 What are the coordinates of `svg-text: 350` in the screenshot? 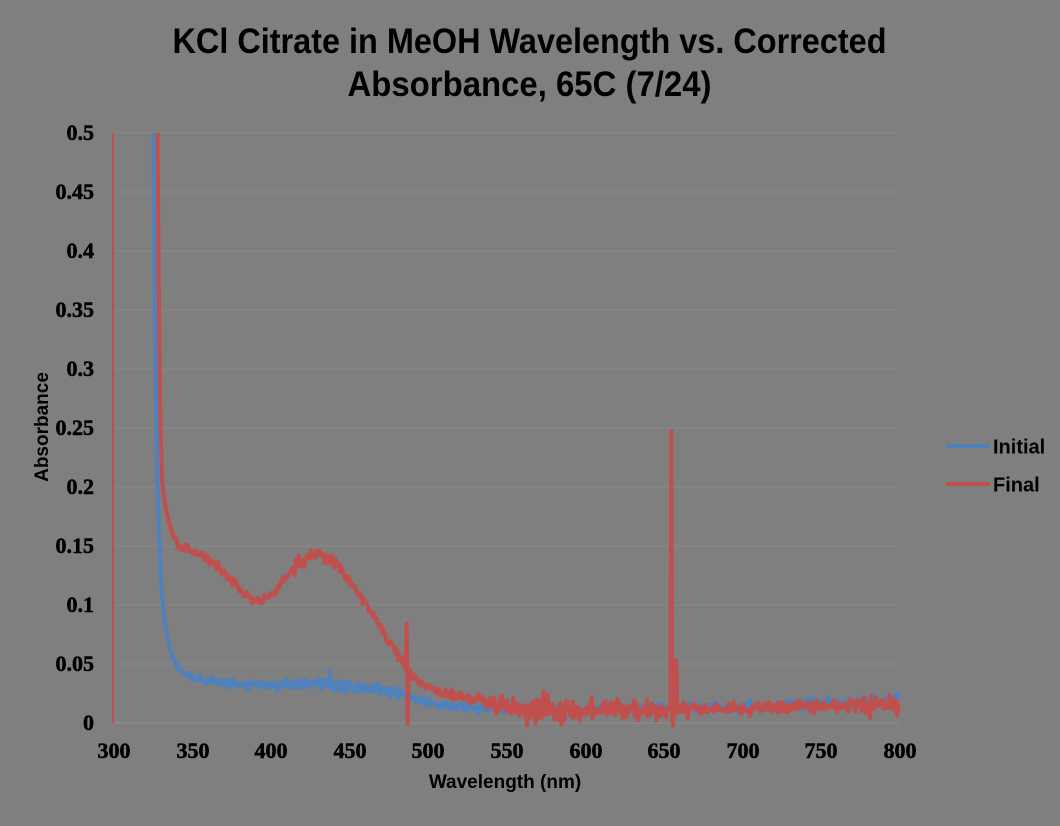 It's located at (193, 750).